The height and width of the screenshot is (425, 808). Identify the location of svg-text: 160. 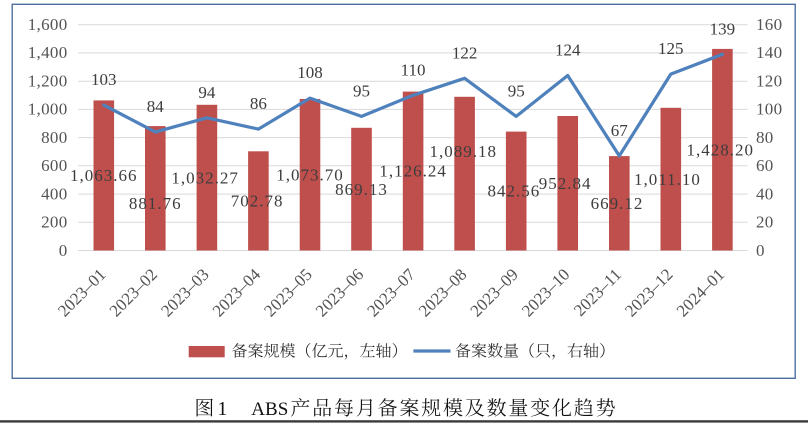
(769, 24).